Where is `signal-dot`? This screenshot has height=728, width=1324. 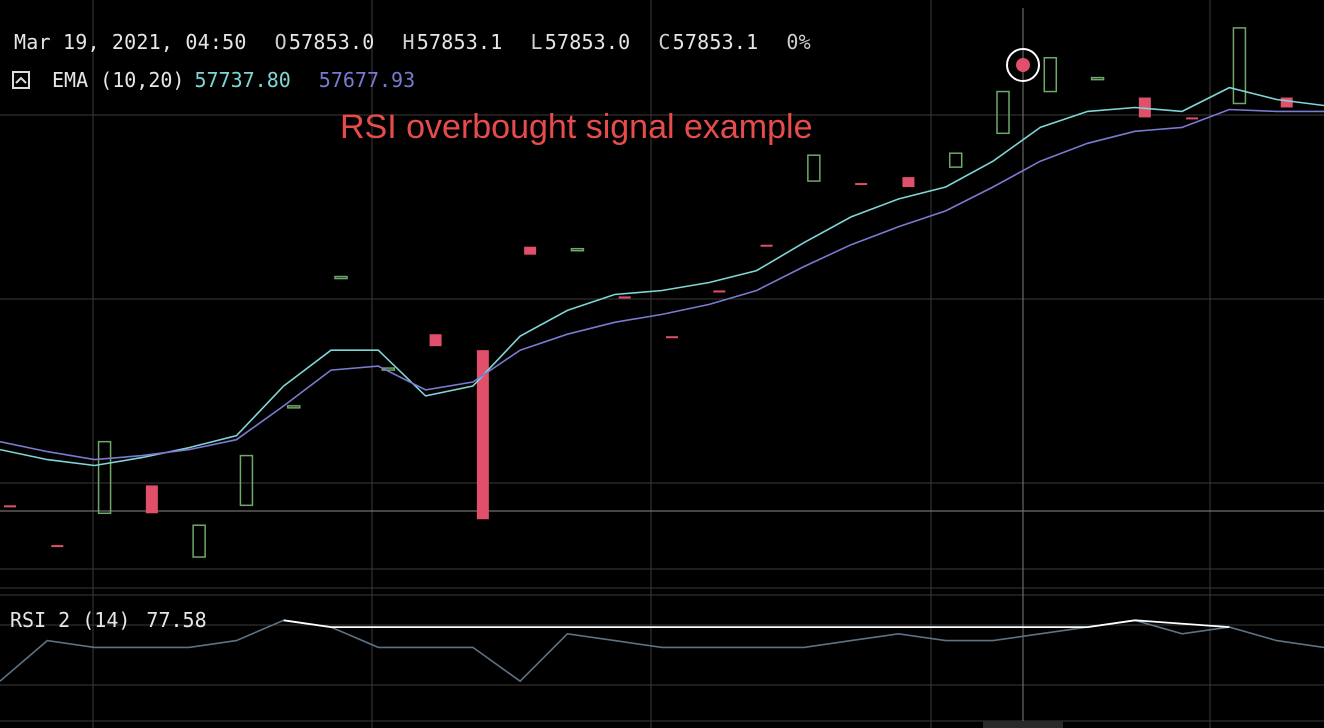
signal-dot is located at coordinates (1023, 65).